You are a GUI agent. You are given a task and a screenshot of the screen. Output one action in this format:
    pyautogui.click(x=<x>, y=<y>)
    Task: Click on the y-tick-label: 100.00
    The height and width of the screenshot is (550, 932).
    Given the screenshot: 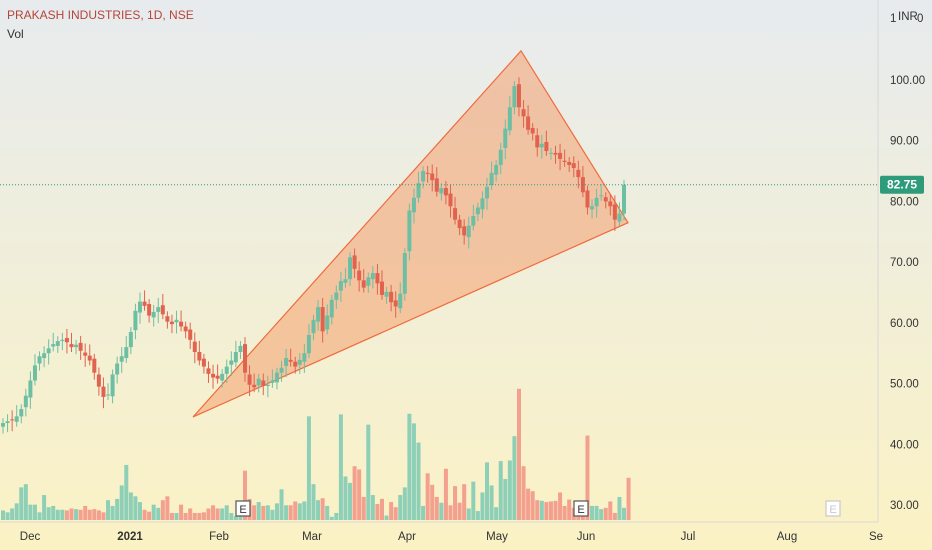 What is the action you would take?
    pyautogui.click(x=907, y=81)
    